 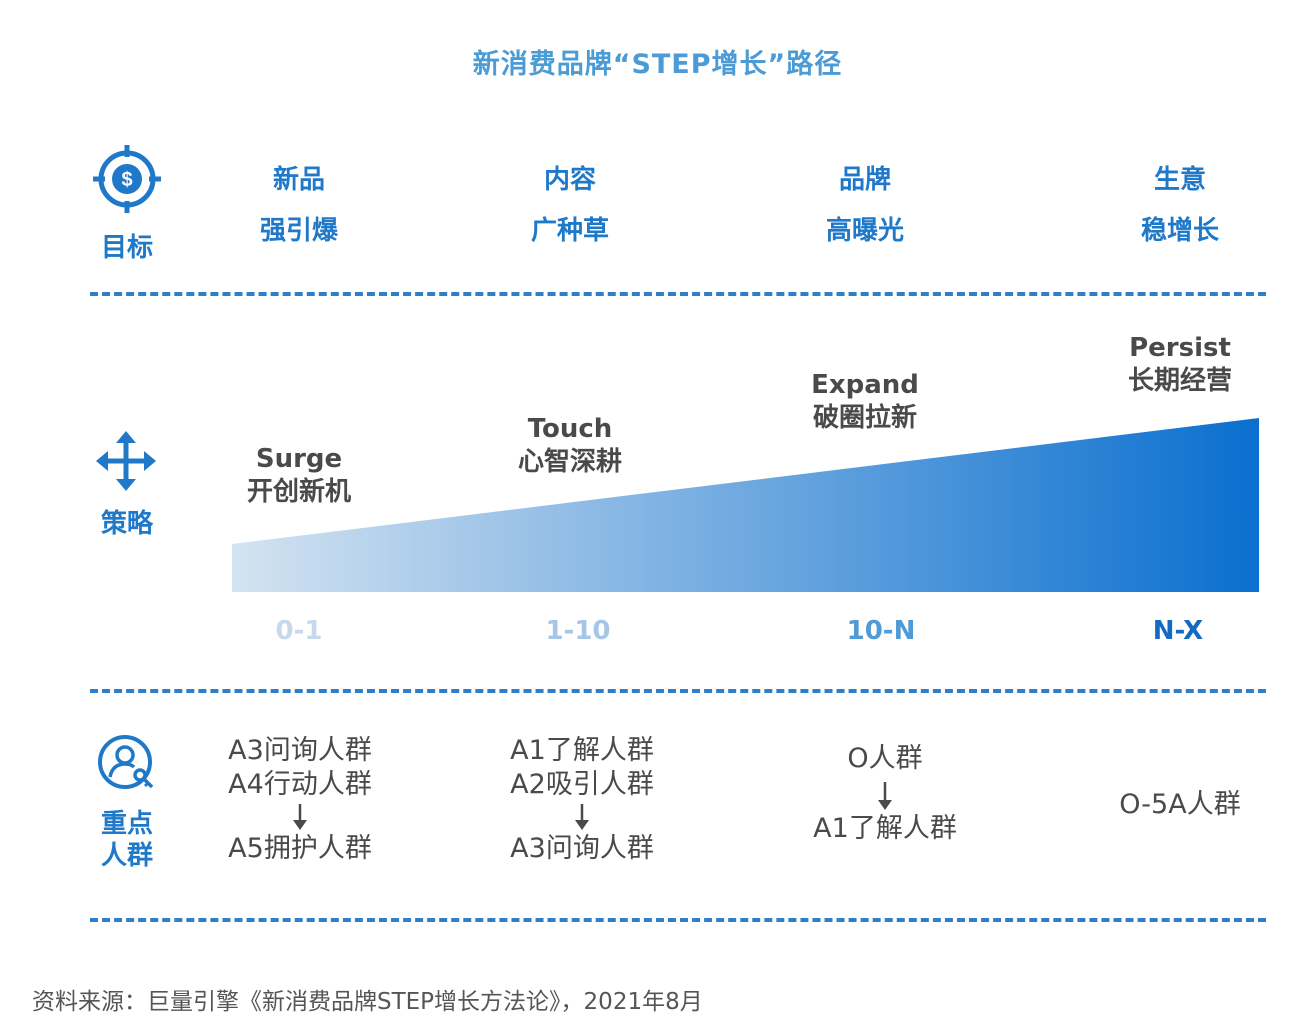 What do you see at coordinates (299, 476) in the screenshot?
I see `strategy-item: Surge 开创新机` at bounding box center [299, 476].